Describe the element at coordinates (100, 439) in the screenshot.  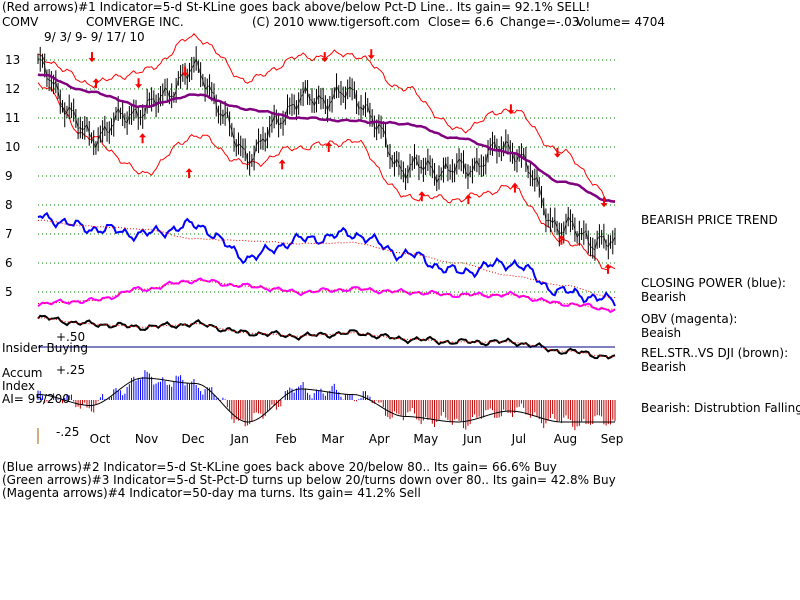
I see `month-label: Oct` at that location.